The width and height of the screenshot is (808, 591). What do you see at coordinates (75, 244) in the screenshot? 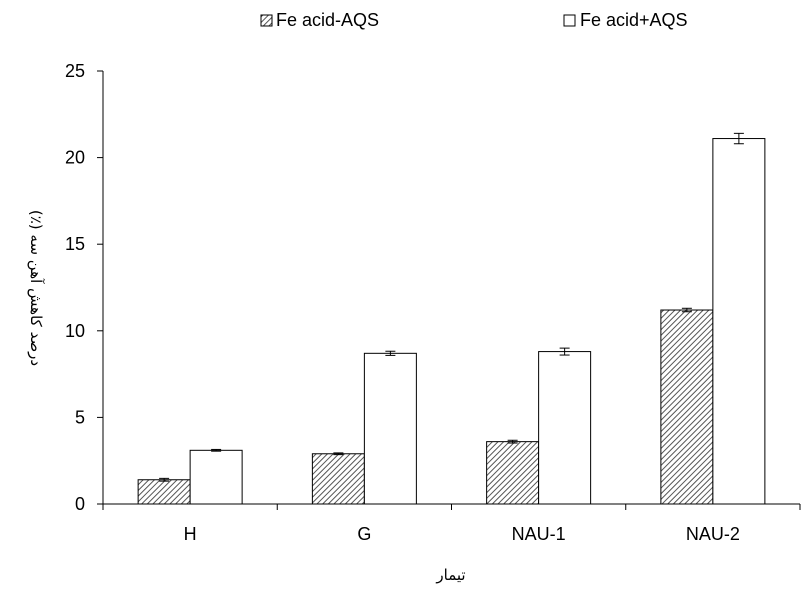
I see `y-tick-label: 15` at bounding box center [75, 244].